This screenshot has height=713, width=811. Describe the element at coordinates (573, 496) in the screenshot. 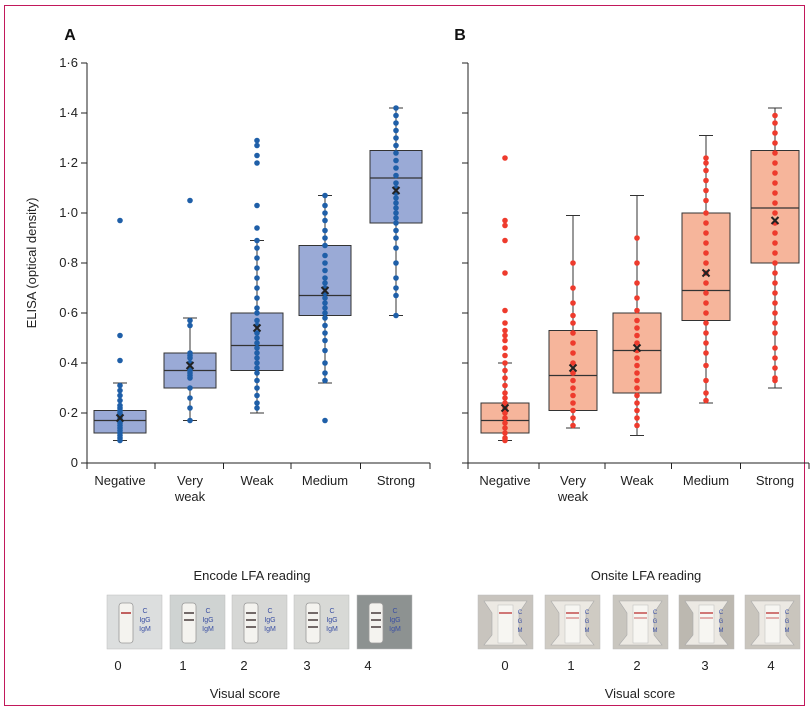

I see `x-tick-label: weak` at that location.